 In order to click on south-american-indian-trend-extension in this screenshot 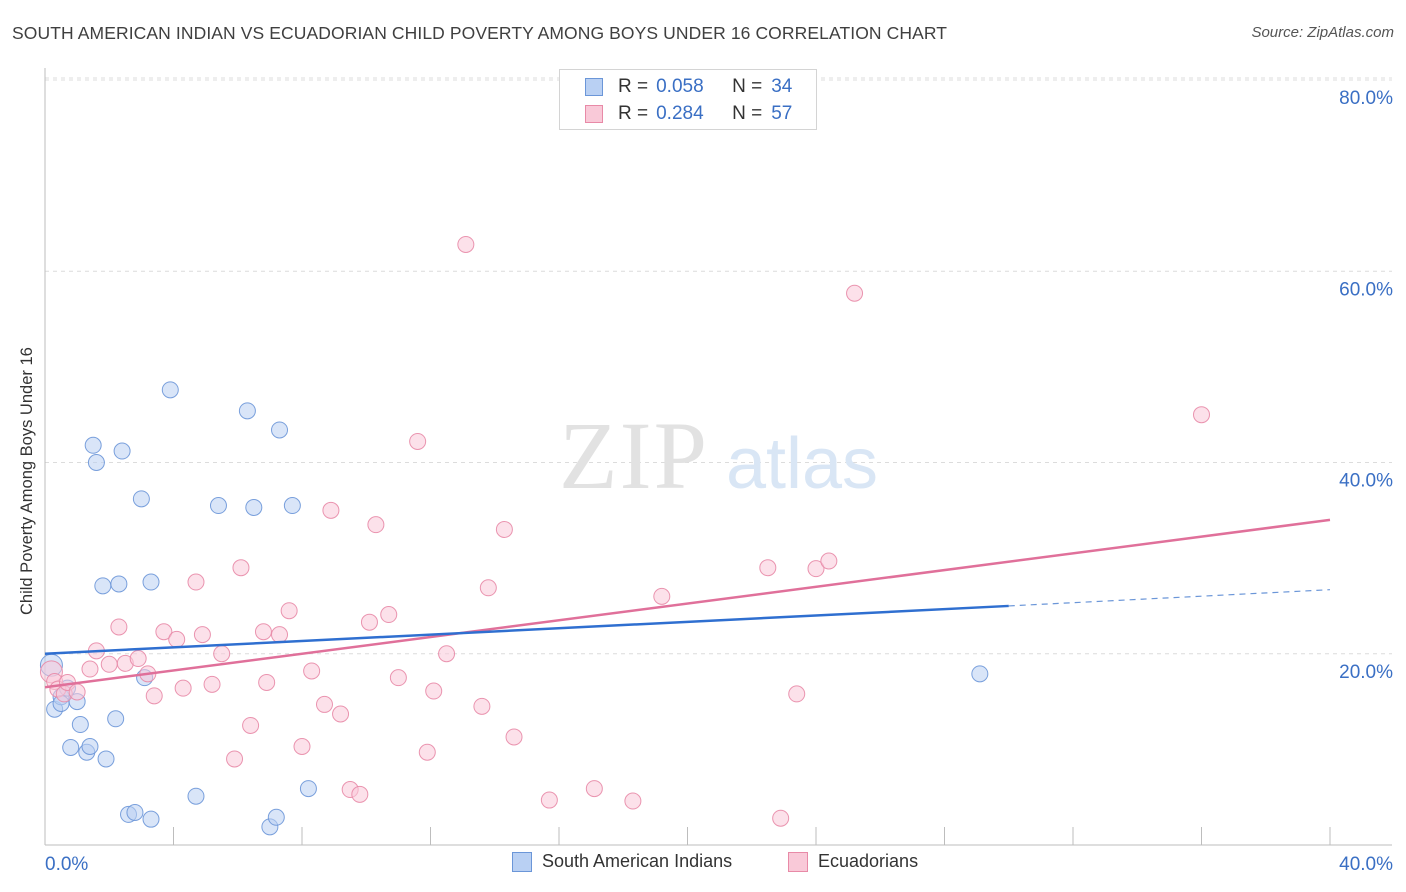, I will do `click(1169, 598)`.